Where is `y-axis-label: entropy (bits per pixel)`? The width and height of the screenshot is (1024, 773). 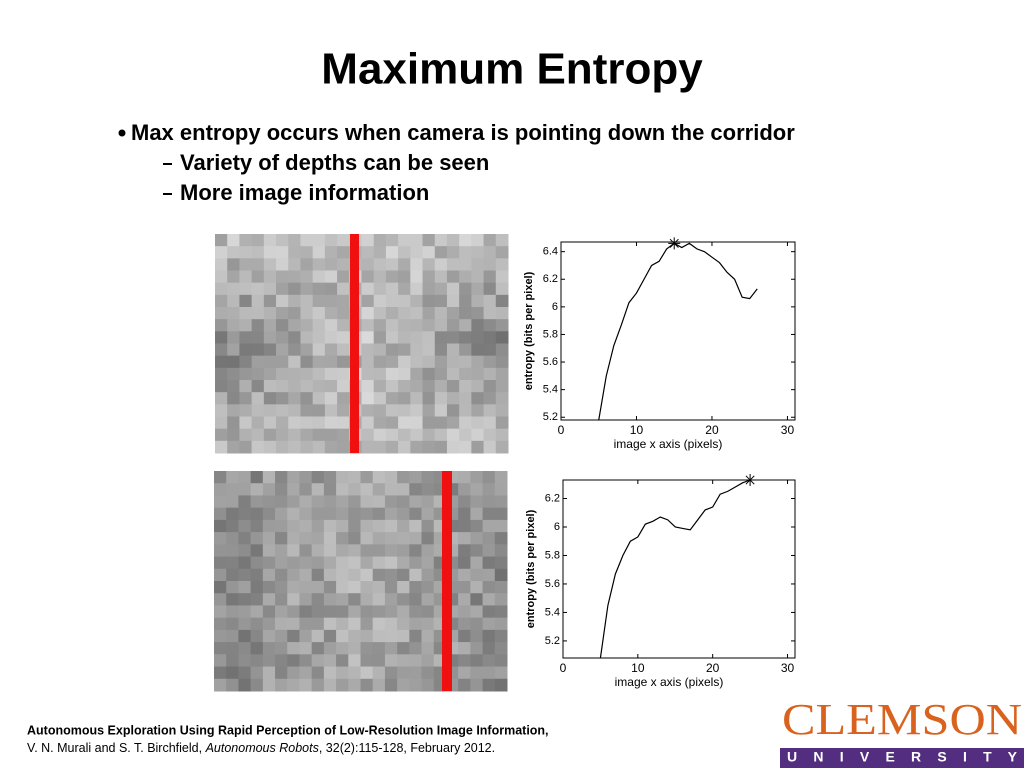
y-axis-label: entropy (bits per pixel) is located at coordinates (531, 568).